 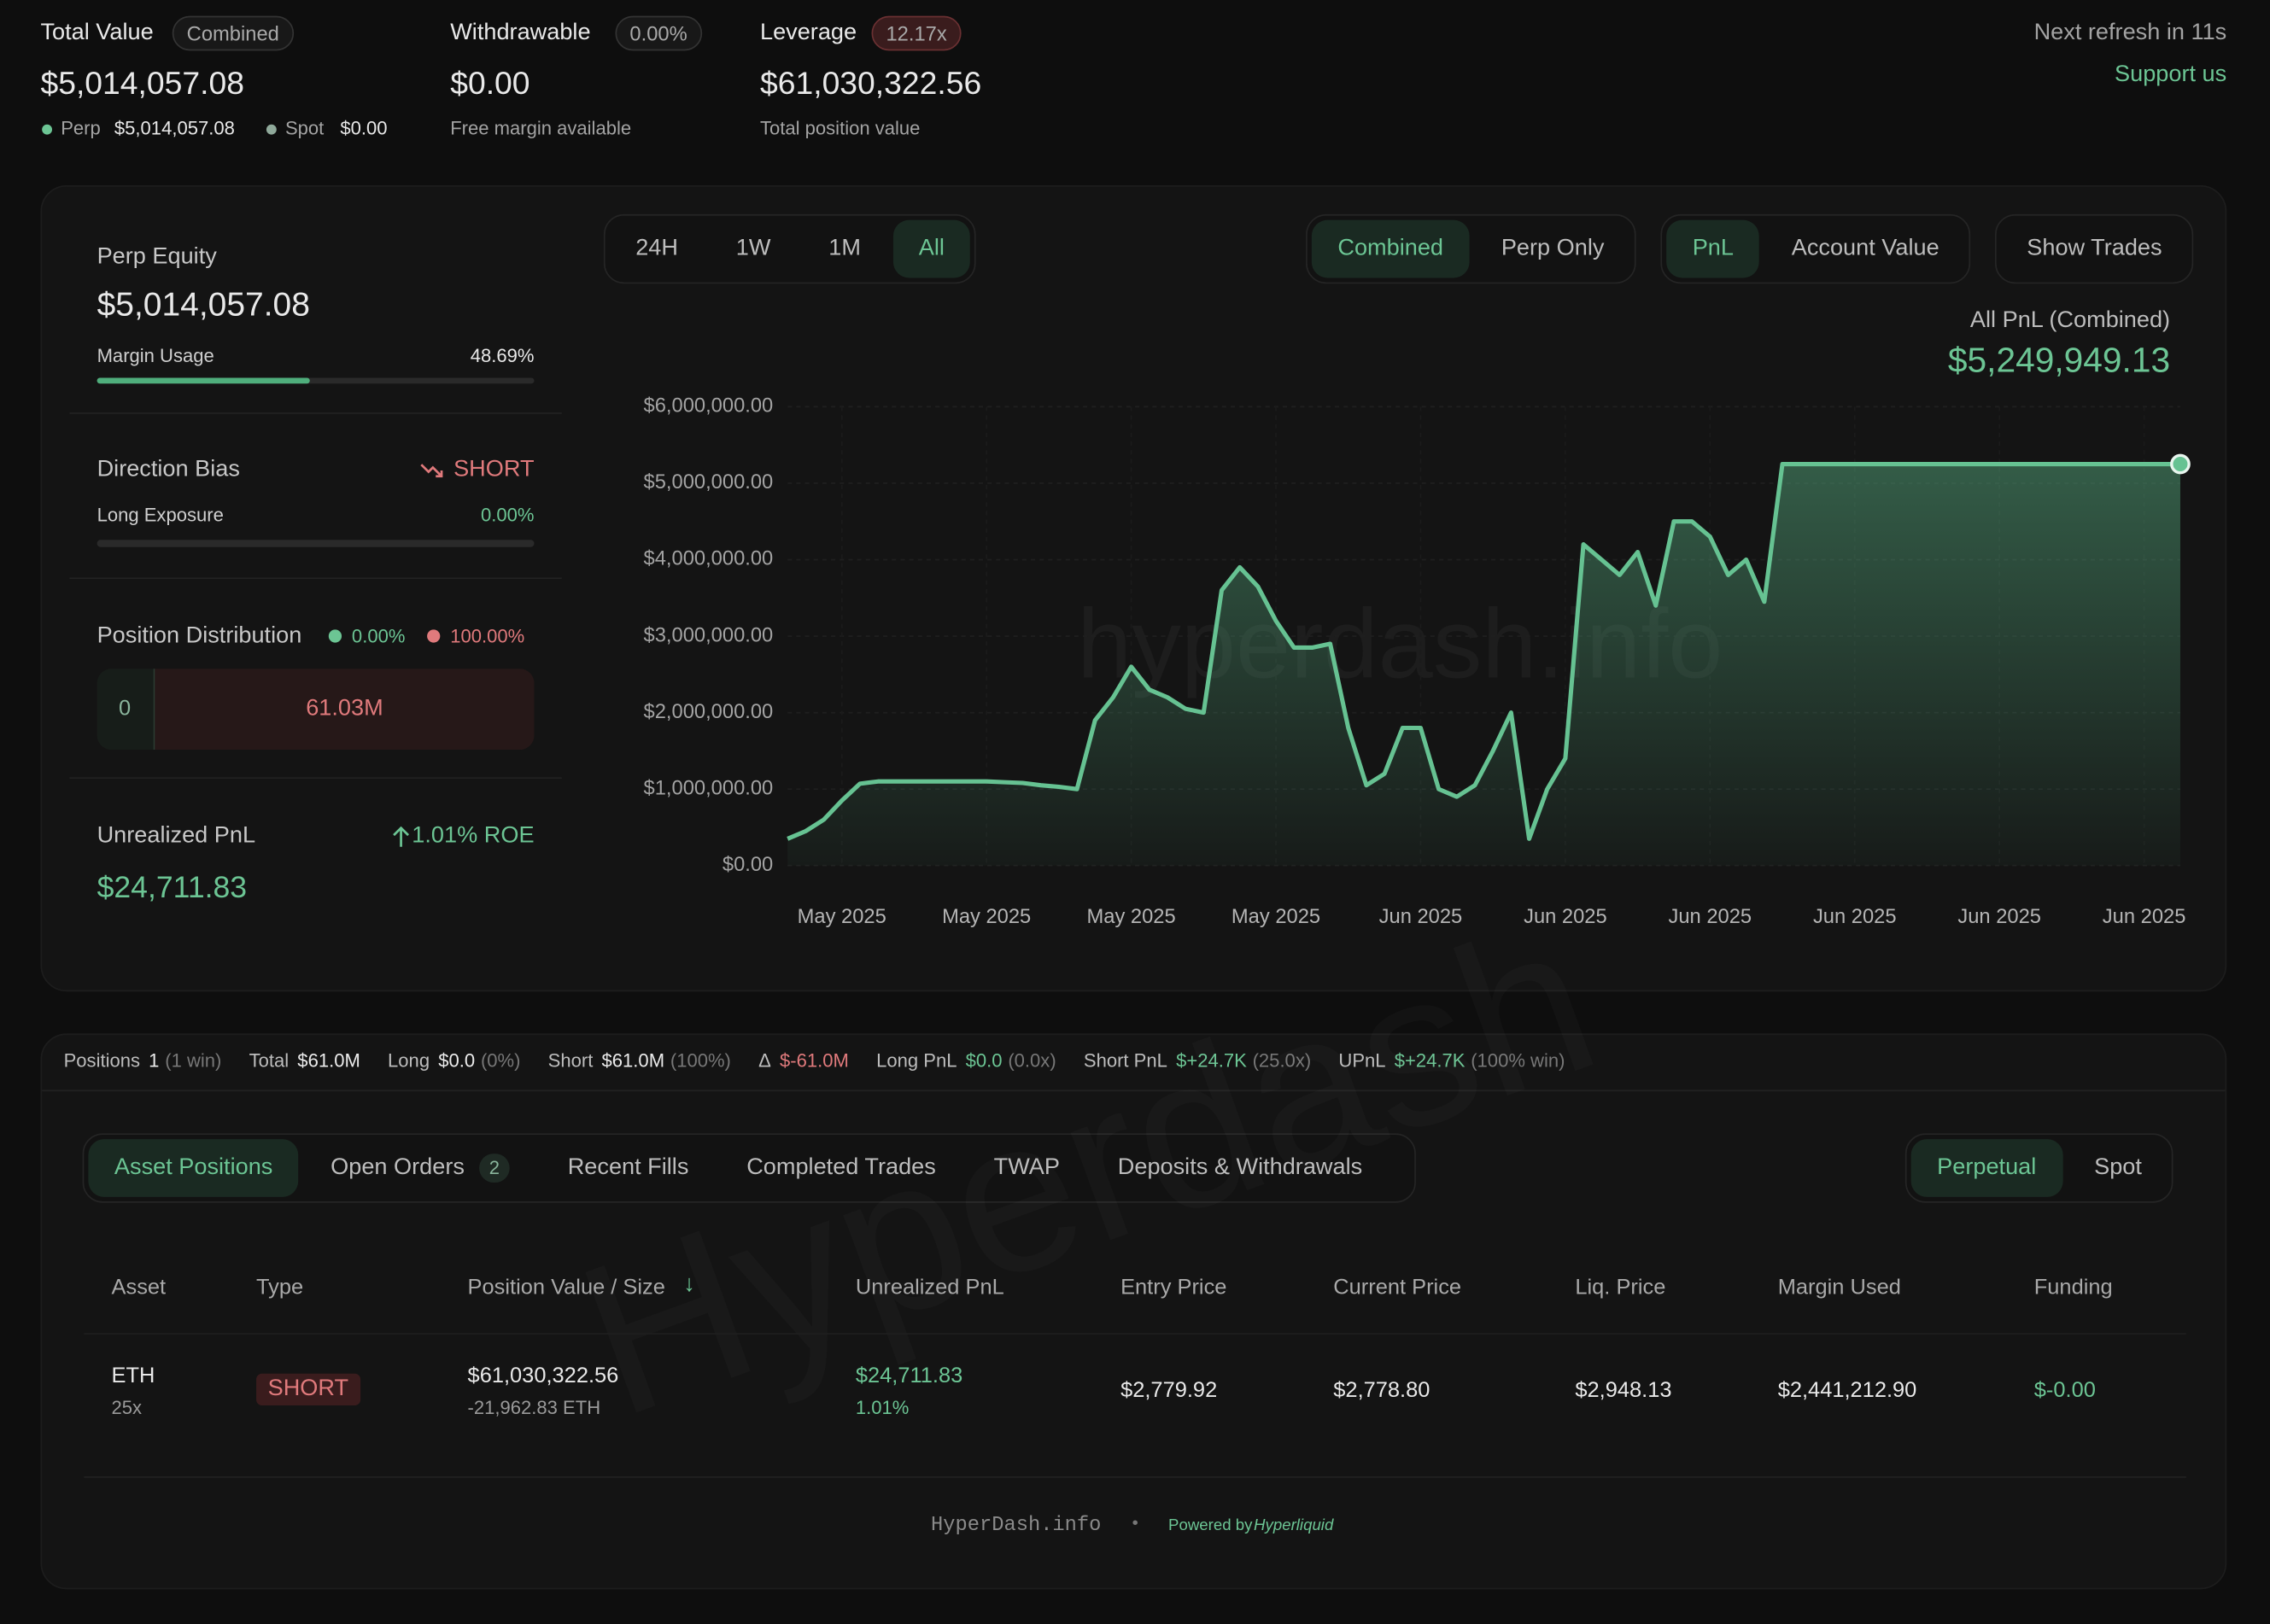 I want to click on toggle-button: 1M, so click(x=844, y=249).